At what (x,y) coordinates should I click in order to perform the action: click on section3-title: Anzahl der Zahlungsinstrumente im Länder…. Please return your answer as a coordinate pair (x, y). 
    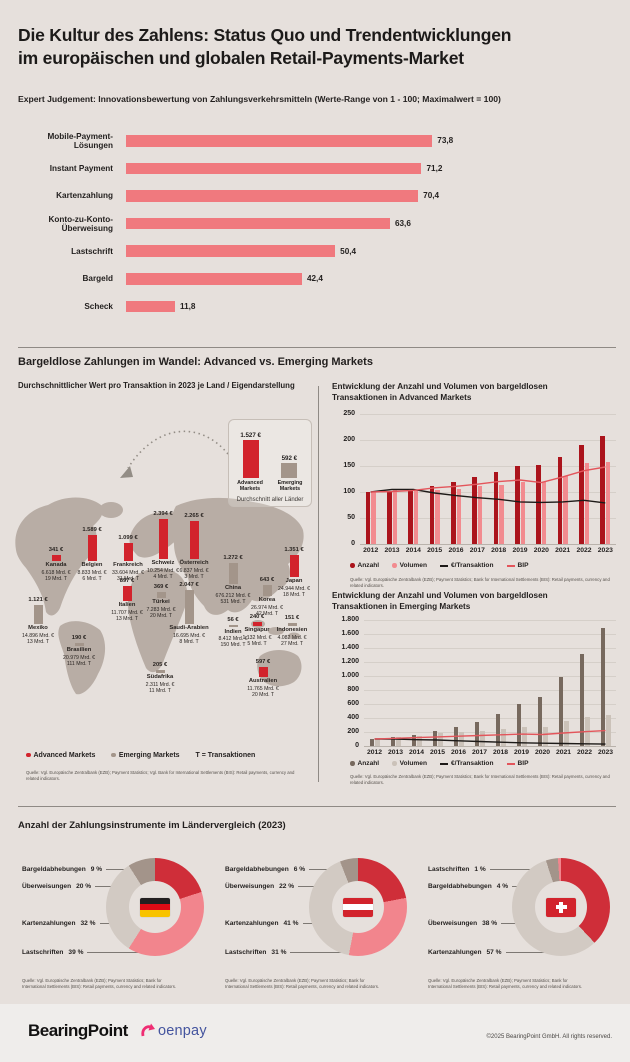
    Looking at the image, I should click on (152, 825).